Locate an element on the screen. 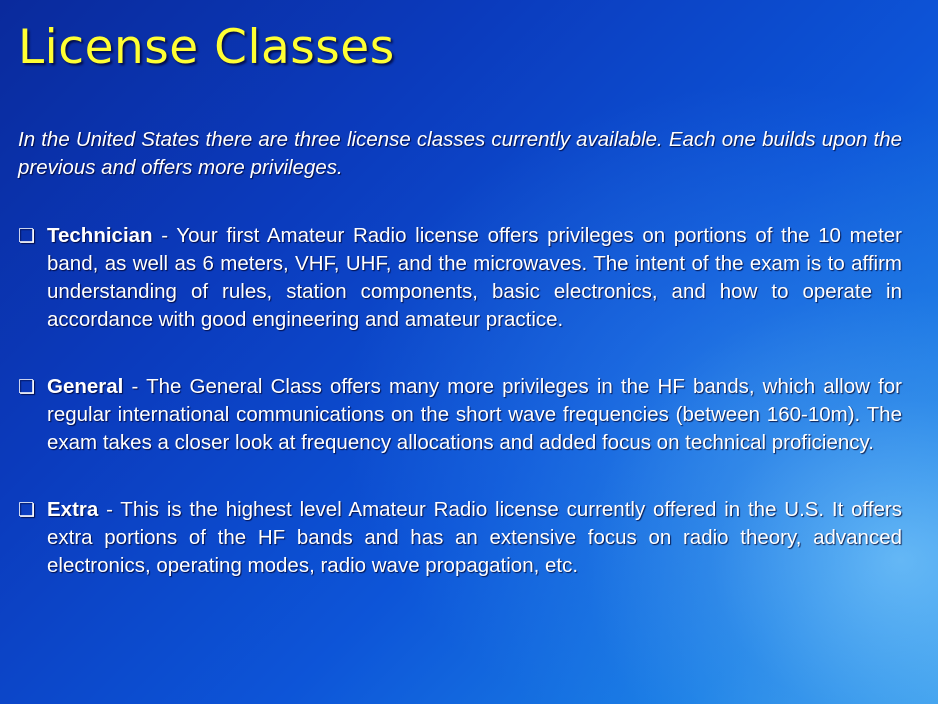 The height and width of the screenshot is (704, 938). slide-title: License Classes is located at coordinates (206, 47).